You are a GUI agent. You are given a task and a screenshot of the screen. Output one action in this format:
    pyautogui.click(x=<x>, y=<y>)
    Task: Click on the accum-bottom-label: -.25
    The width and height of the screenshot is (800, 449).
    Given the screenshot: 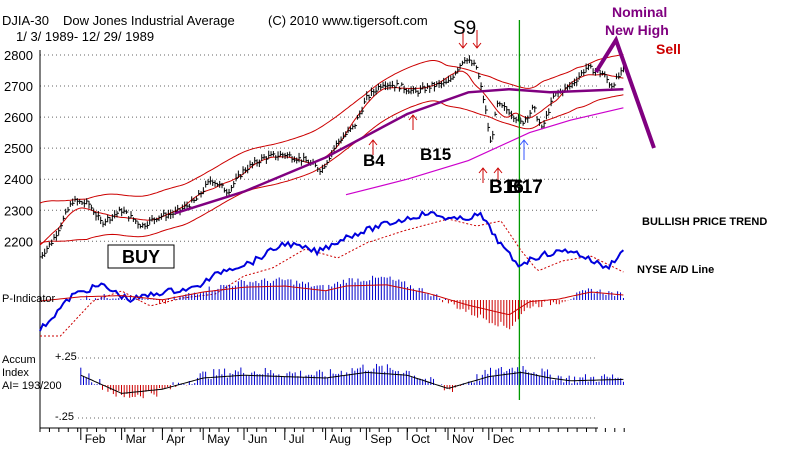 What is the action you would take?
    pyautogui.click(x=64, y=417)
    